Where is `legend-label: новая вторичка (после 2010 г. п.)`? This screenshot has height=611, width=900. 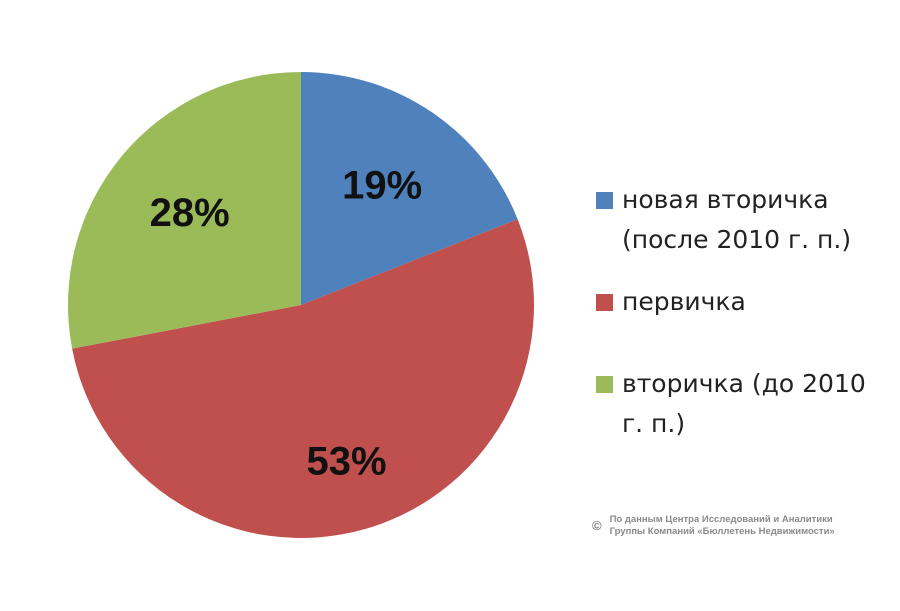 legend-label: новая вторичка (после 2010 г. п.) is located at coordinates (737, 219).